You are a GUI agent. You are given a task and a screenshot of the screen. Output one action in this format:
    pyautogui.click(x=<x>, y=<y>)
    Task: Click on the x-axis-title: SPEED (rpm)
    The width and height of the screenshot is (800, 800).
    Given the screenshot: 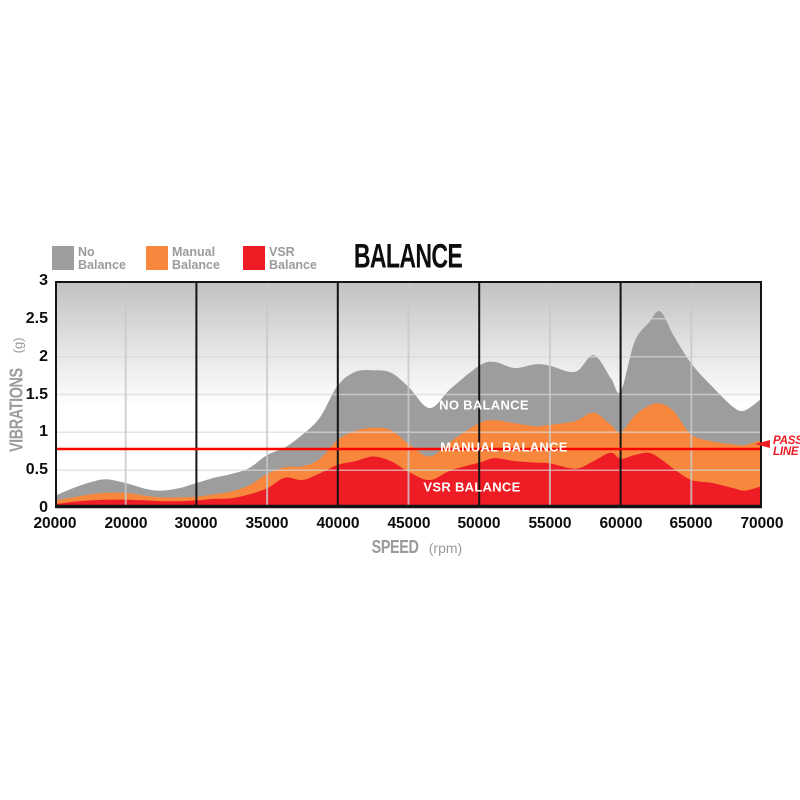 What is the action you would take?
    pyautogui.click(x=414, y=547)
    